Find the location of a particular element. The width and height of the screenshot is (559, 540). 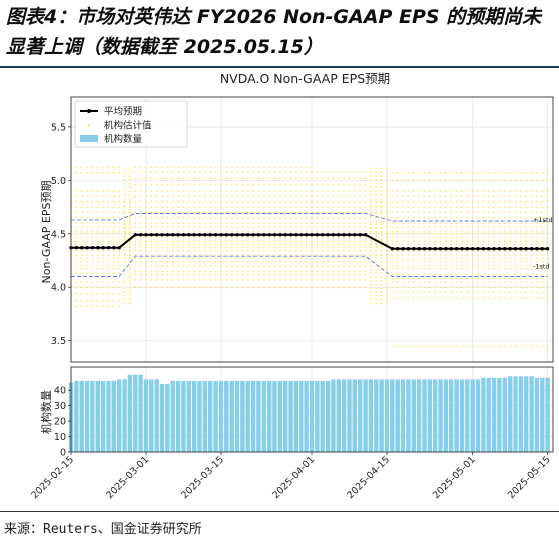

legend-estimate-swatch is located at coordinates (89, 125).